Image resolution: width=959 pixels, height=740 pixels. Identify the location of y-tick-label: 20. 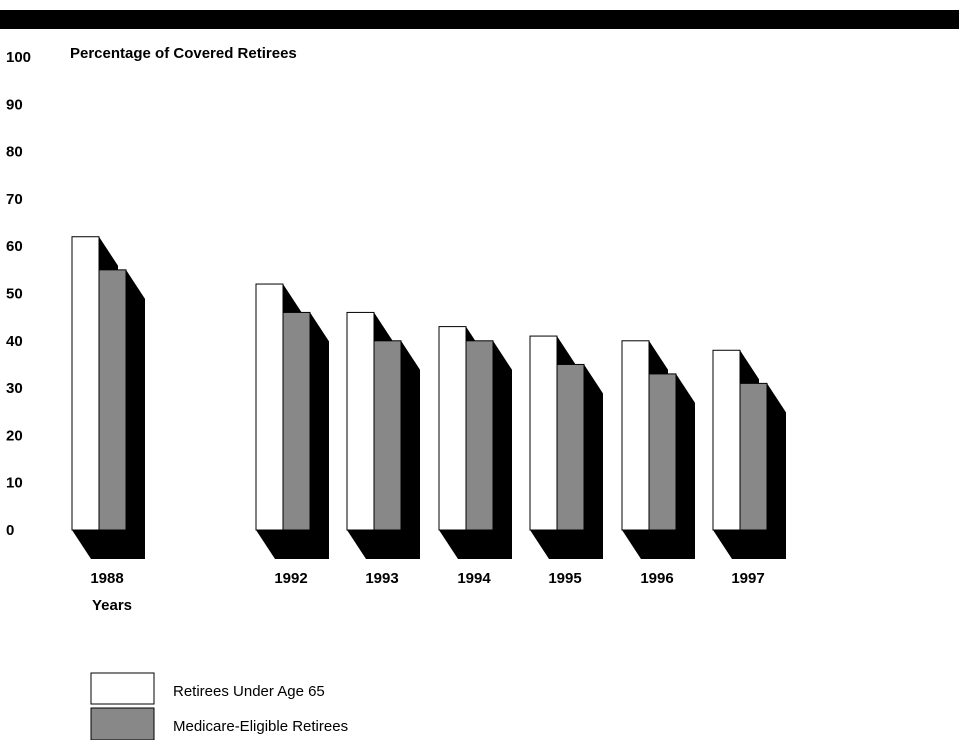
(14, 435).